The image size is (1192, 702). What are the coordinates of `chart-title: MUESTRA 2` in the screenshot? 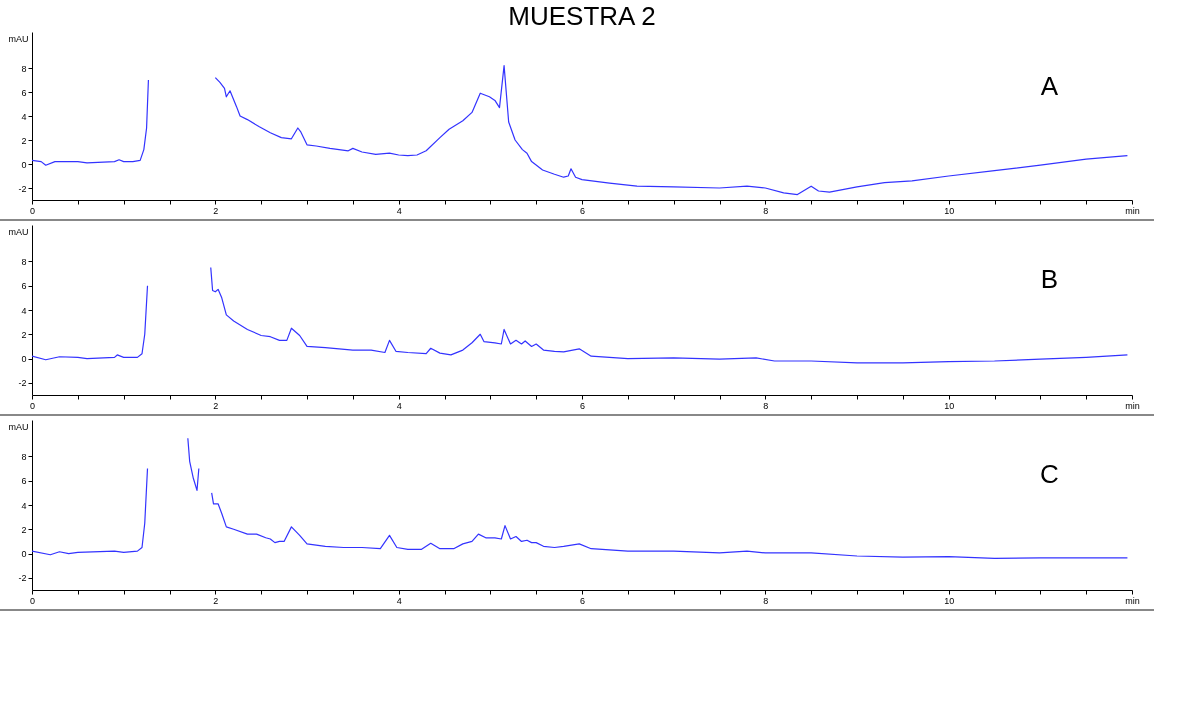 It's located at (582, 16).